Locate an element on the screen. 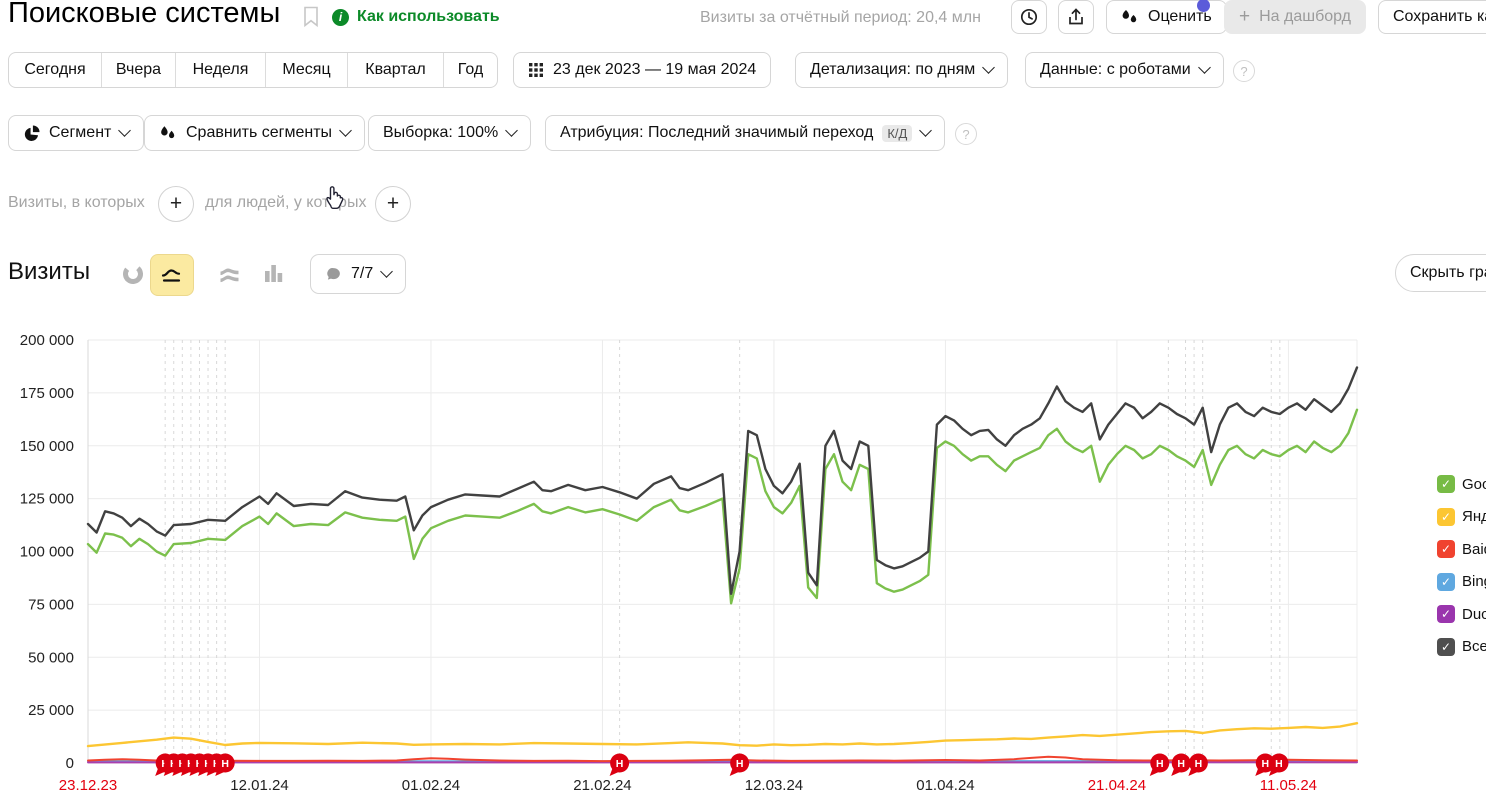  y-tick-label: 125 000 is located at coordinates (47, 499).